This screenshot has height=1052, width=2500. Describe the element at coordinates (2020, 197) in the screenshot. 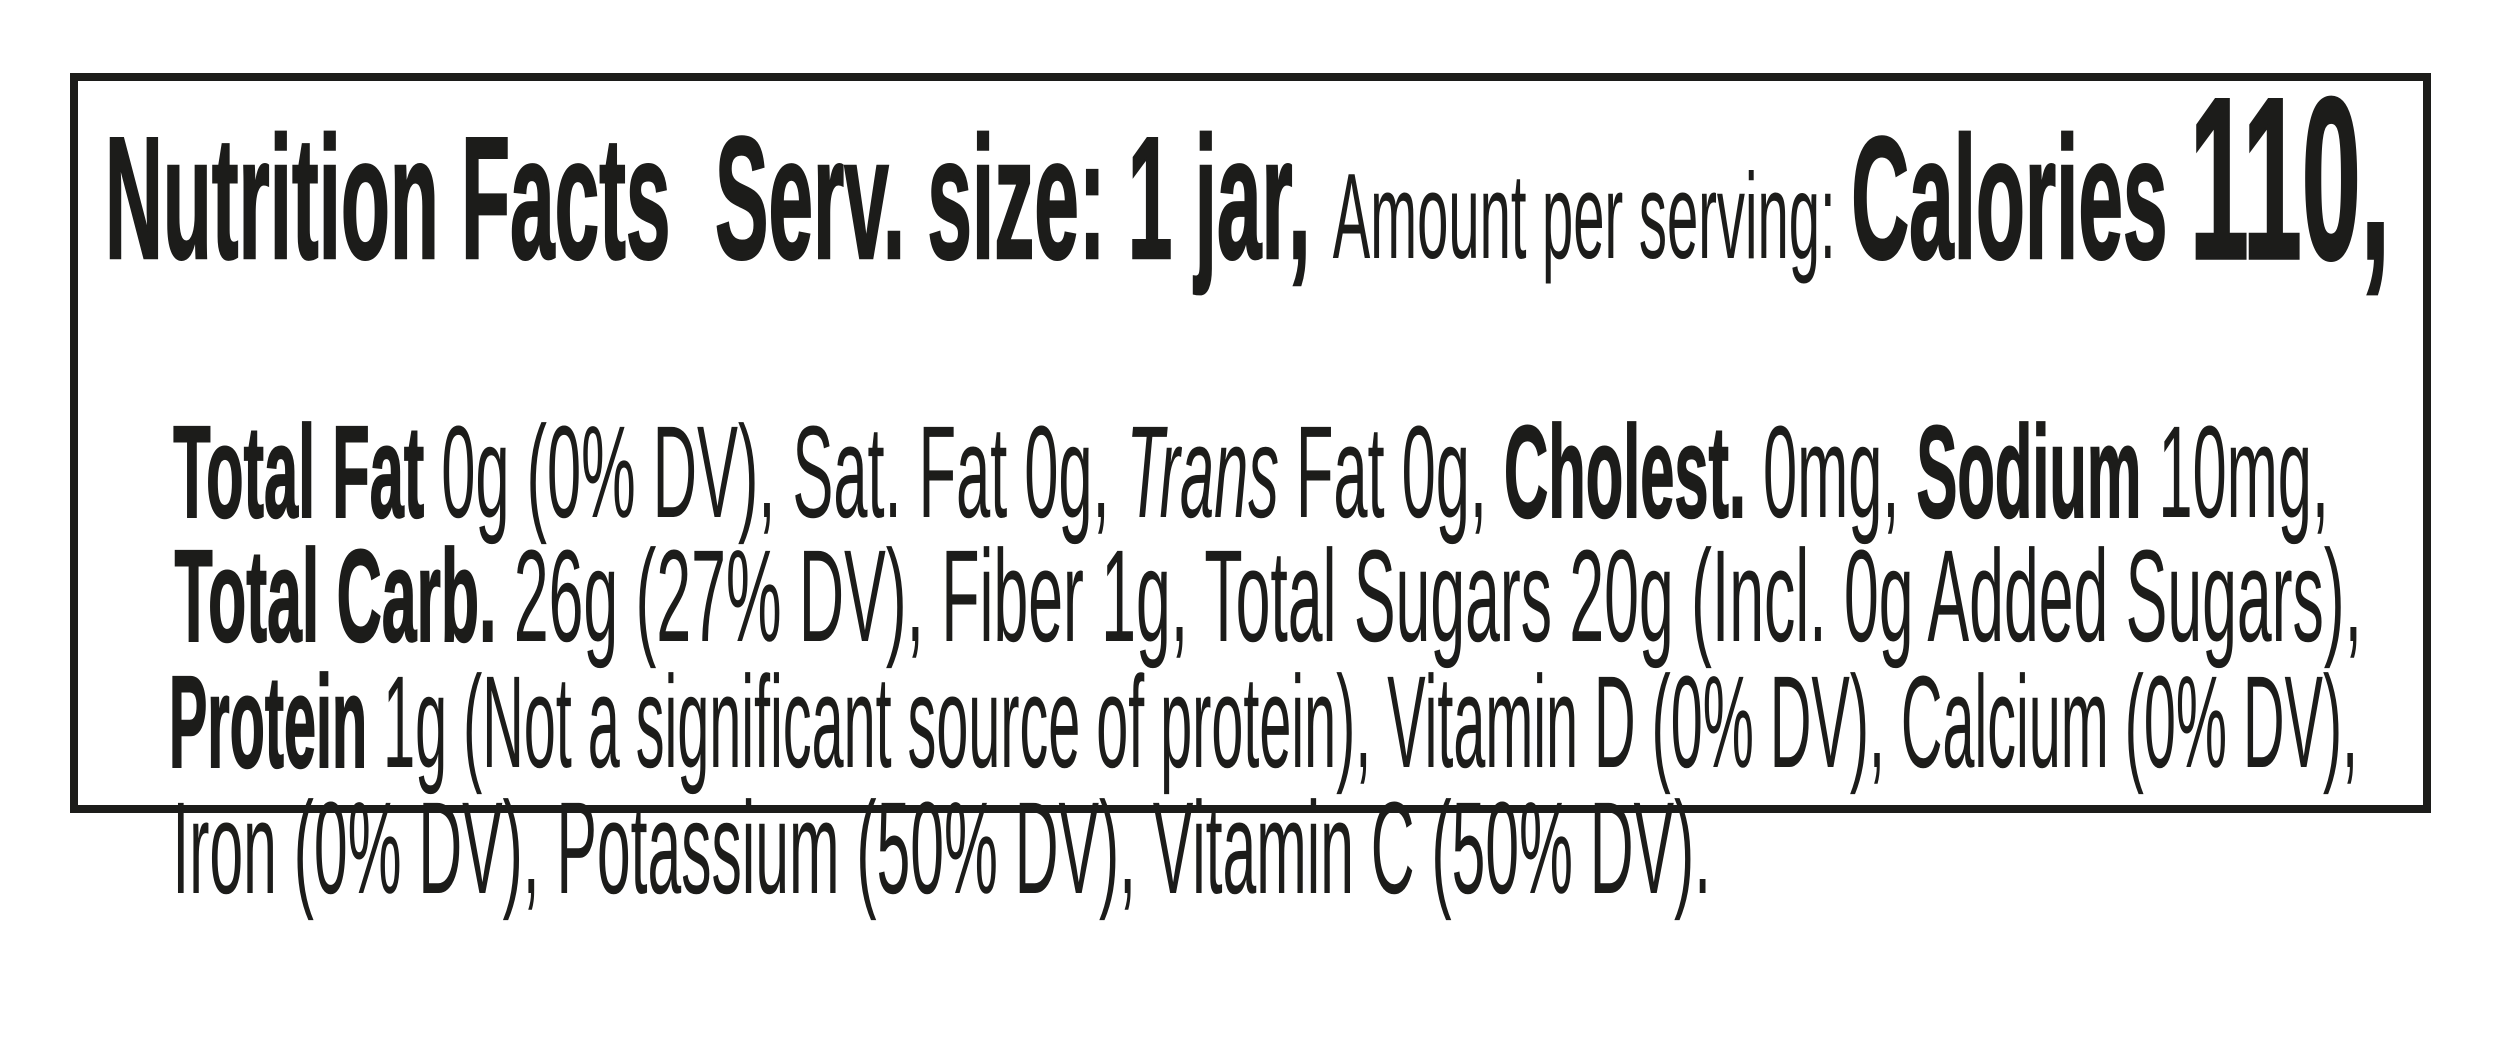

I see `calories-word: Calories` at that location.